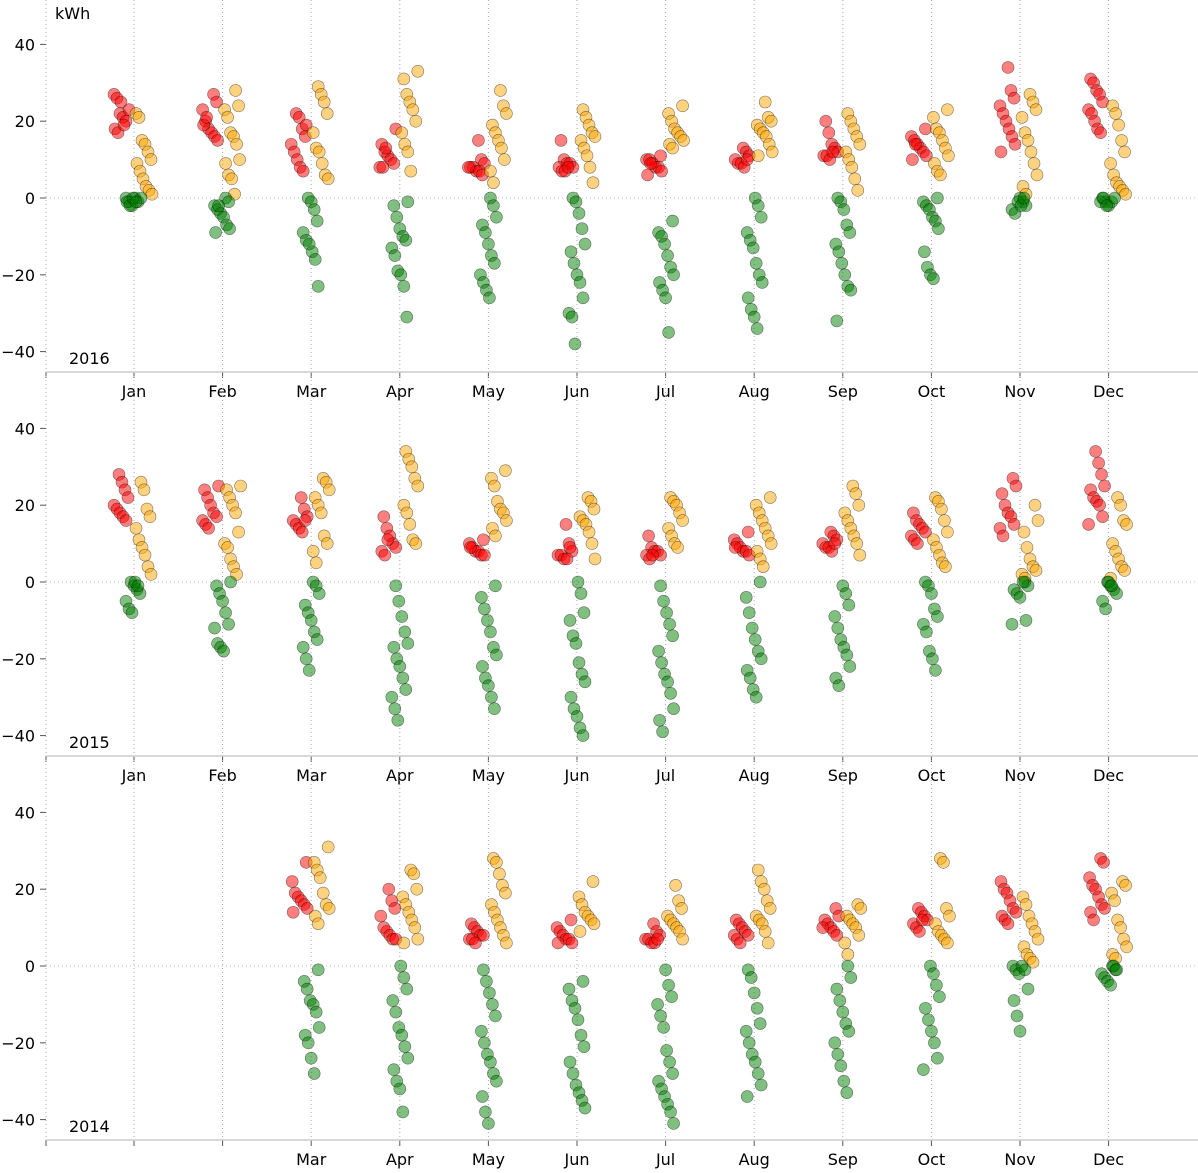  I want to click on x-tick-label: Jun, so click(577, 775).